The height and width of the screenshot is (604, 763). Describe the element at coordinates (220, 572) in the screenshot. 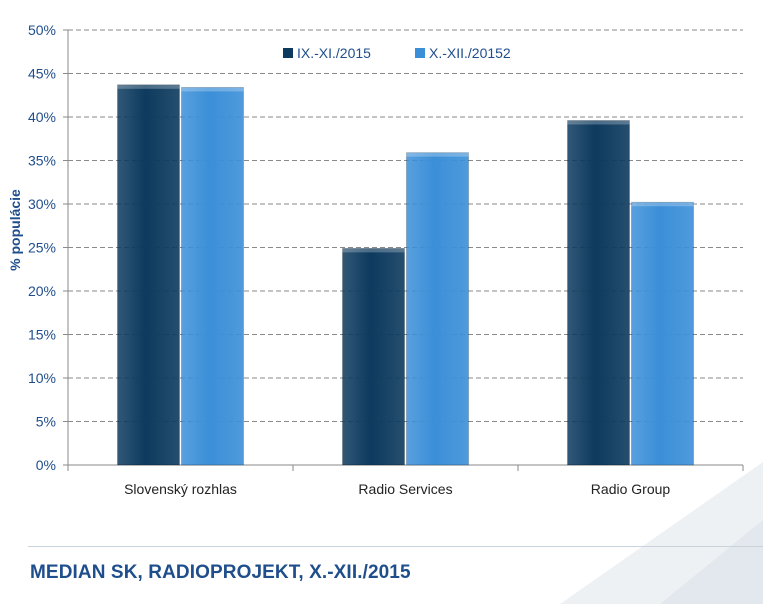

I see `footer-title: MEDIAN SK, RADIOPROJEKT, X.-XII./2015` at that location.